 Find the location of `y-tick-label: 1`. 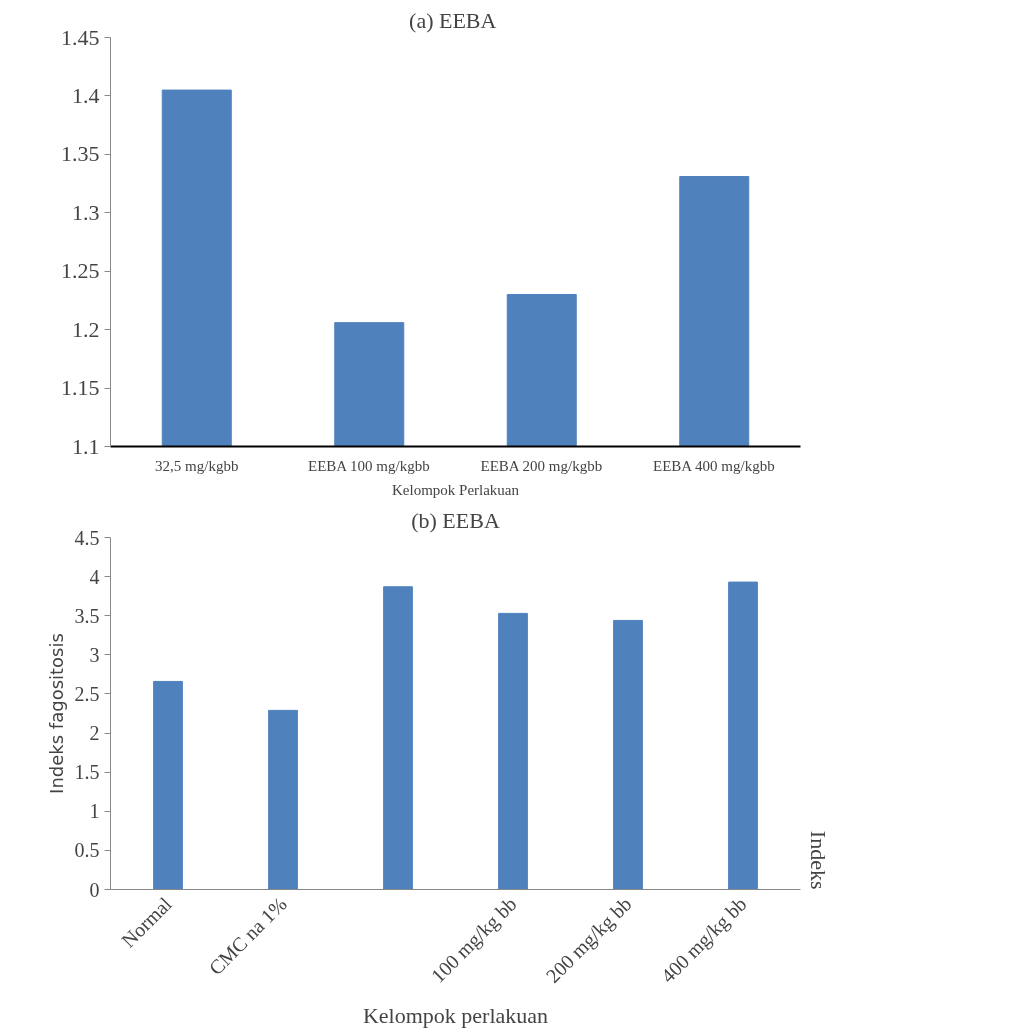

y-tick-label: 1 is located at coordinates (94, 811).